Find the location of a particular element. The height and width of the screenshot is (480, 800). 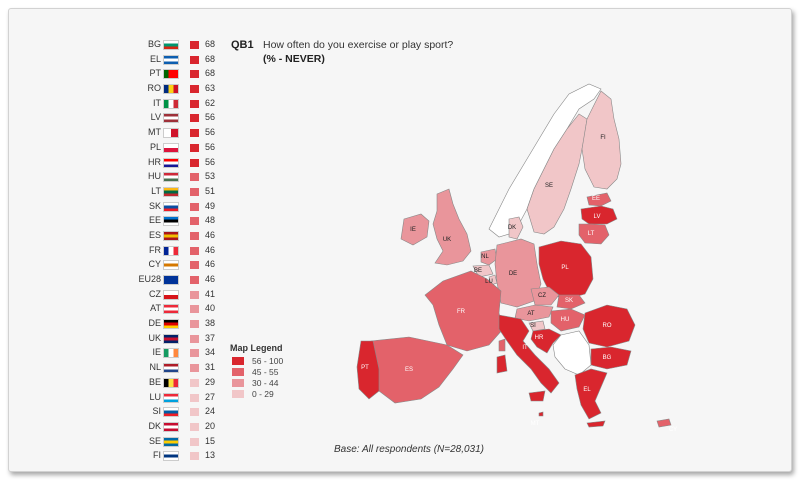

legend-item: 0 - 29 is located at coordinates (280, 394).